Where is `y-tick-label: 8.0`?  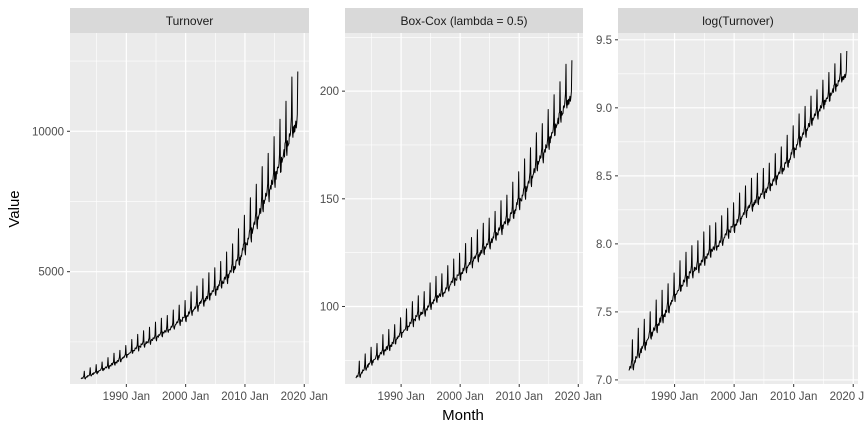 y-tick-label: 8.0 is located at coordinates (604, 245).